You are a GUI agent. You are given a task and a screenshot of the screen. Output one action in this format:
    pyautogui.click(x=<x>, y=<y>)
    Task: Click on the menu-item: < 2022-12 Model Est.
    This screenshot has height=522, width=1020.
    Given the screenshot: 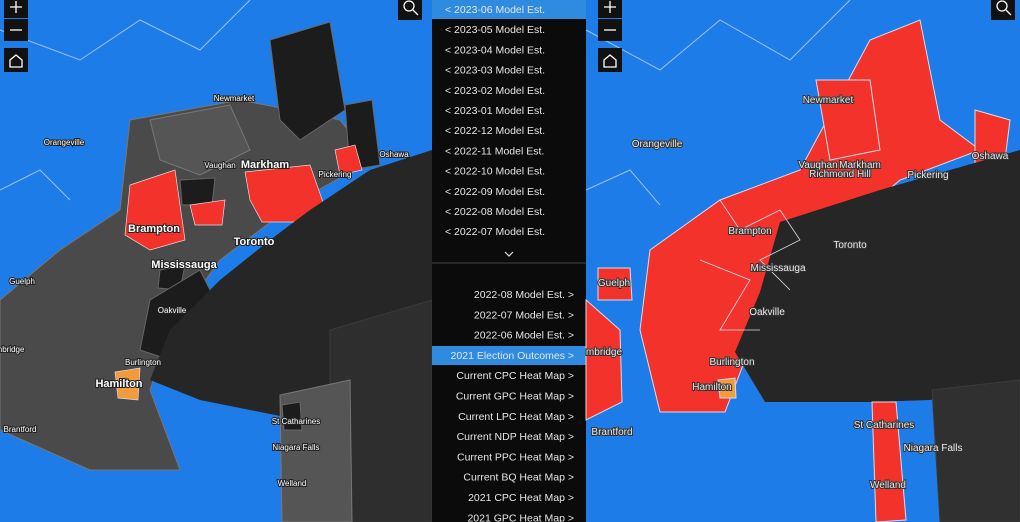 What is the action you would take?
    pyautogui.click(x=495, y=131)
    